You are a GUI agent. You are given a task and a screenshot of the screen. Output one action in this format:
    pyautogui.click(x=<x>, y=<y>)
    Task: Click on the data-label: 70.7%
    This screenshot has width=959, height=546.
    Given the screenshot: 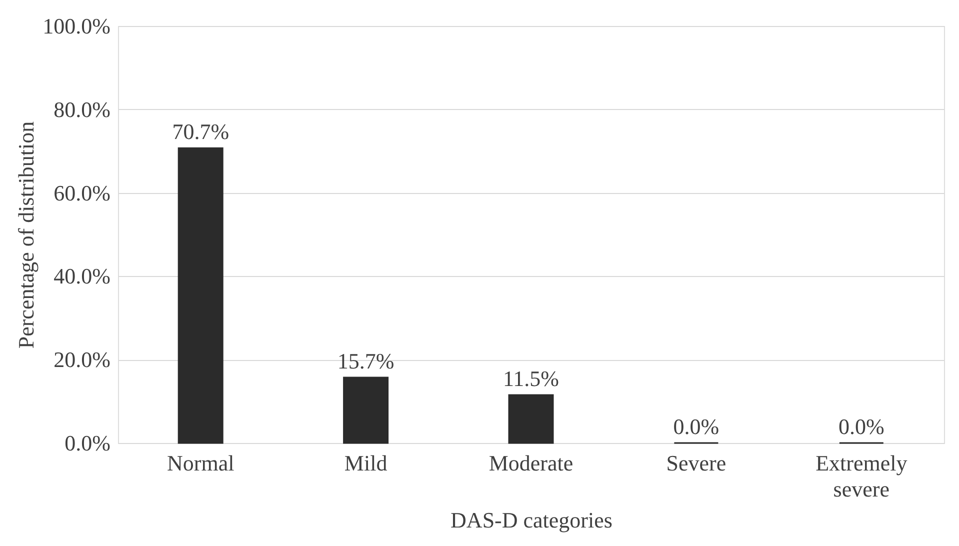 What is the action you would take?
    pyautogui.click(x=201, y=131)
    